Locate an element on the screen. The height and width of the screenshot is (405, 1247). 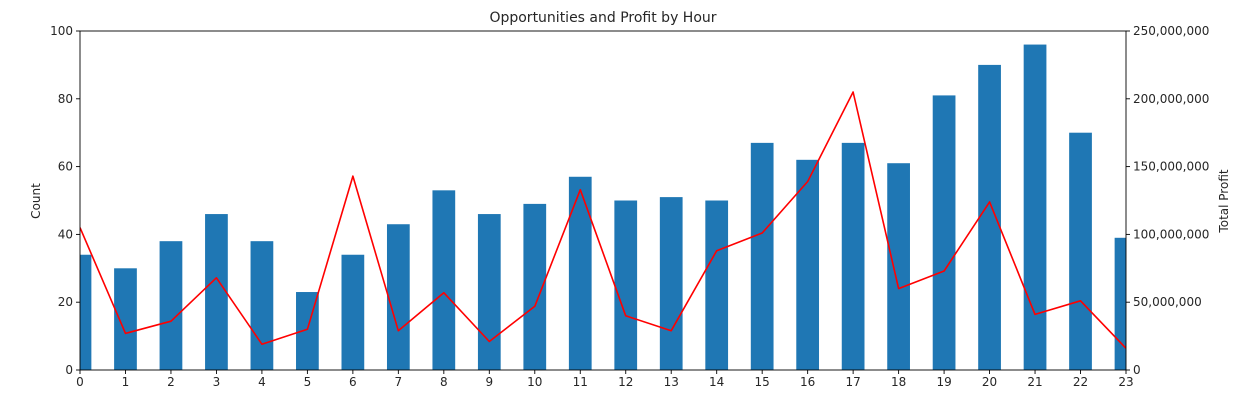
y-tick-label: 40 is located at coordinates (65, 234).